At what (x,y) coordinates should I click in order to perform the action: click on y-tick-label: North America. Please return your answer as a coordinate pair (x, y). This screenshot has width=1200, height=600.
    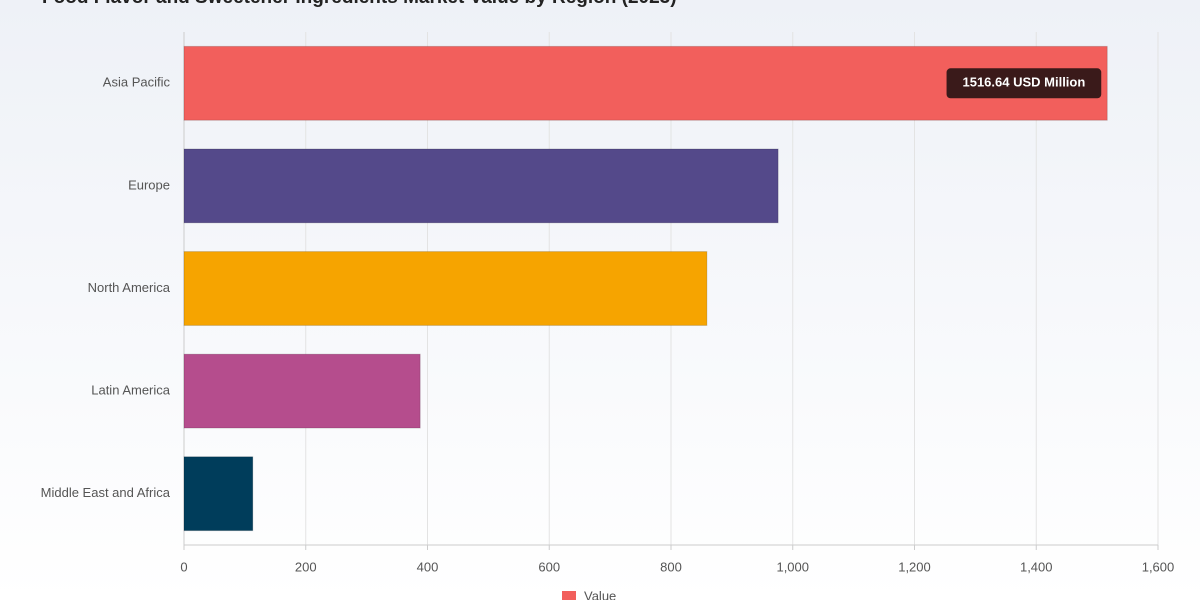
    Looking at the image, I should click on (129, 287).